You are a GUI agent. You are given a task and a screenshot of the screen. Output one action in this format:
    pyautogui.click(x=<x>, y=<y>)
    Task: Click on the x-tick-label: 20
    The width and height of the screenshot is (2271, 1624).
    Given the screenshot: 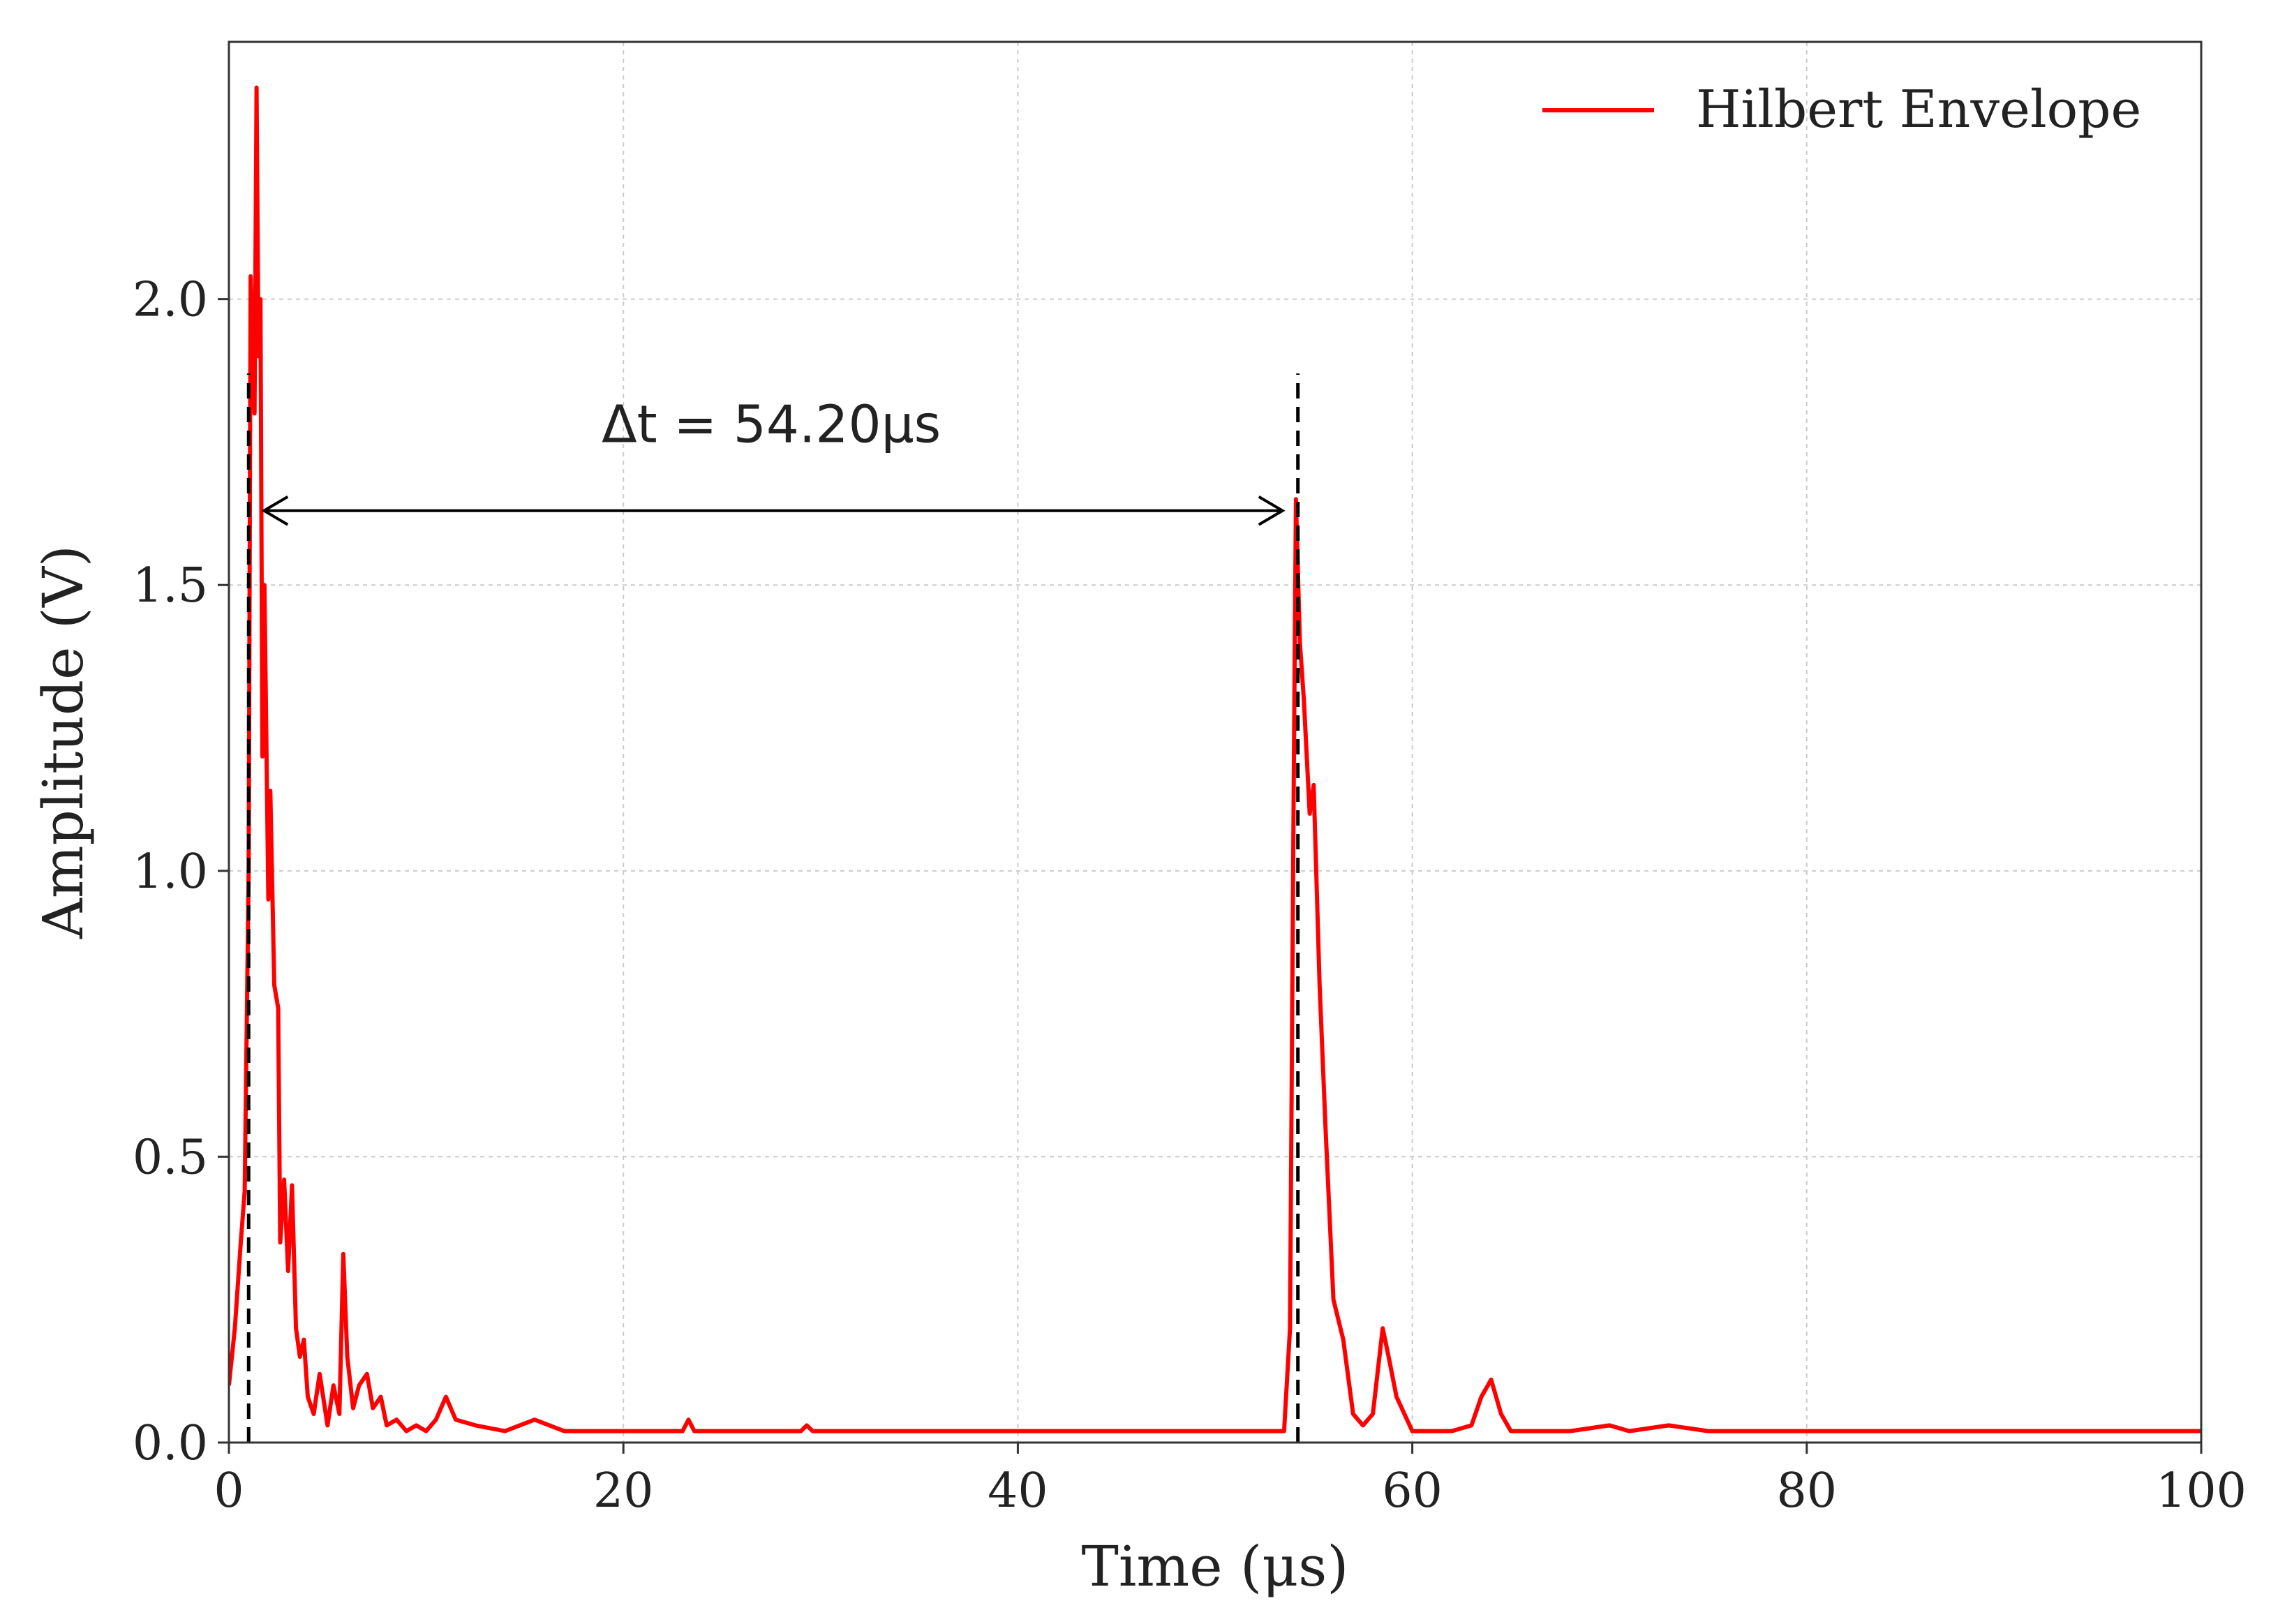 What is the action you would take?
    pyautogui.click(x=623, y=1491)
    